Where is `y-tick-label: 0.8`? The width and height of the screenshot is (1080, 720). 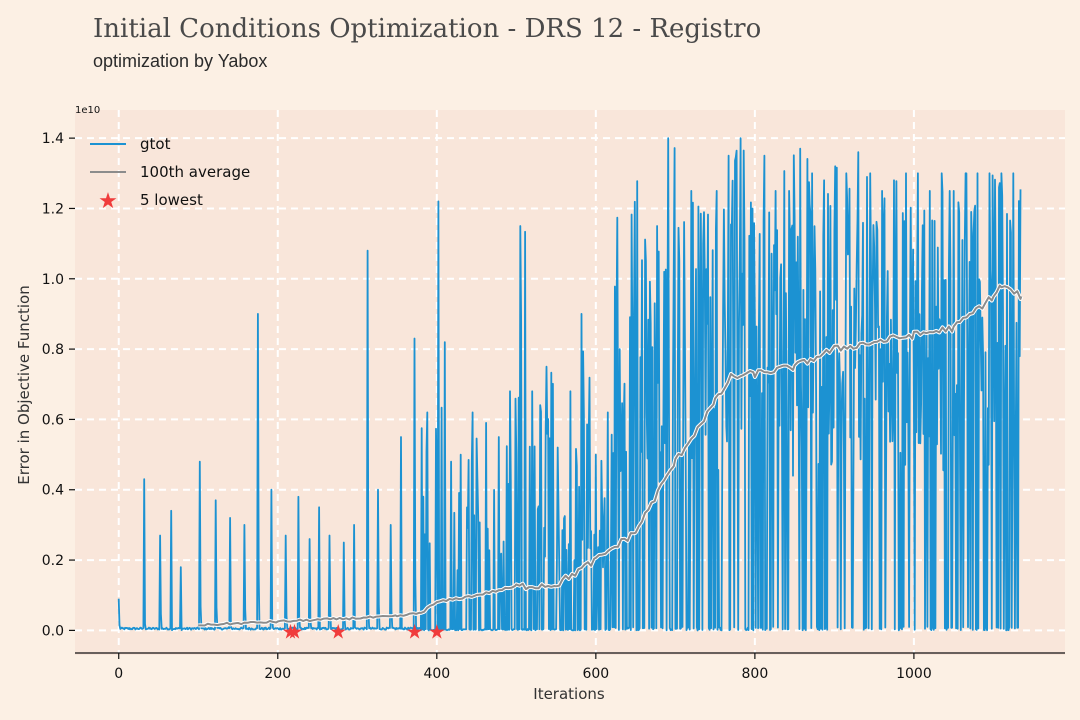
y-tick-label: 0.8 is located at coordinates (53, 350).